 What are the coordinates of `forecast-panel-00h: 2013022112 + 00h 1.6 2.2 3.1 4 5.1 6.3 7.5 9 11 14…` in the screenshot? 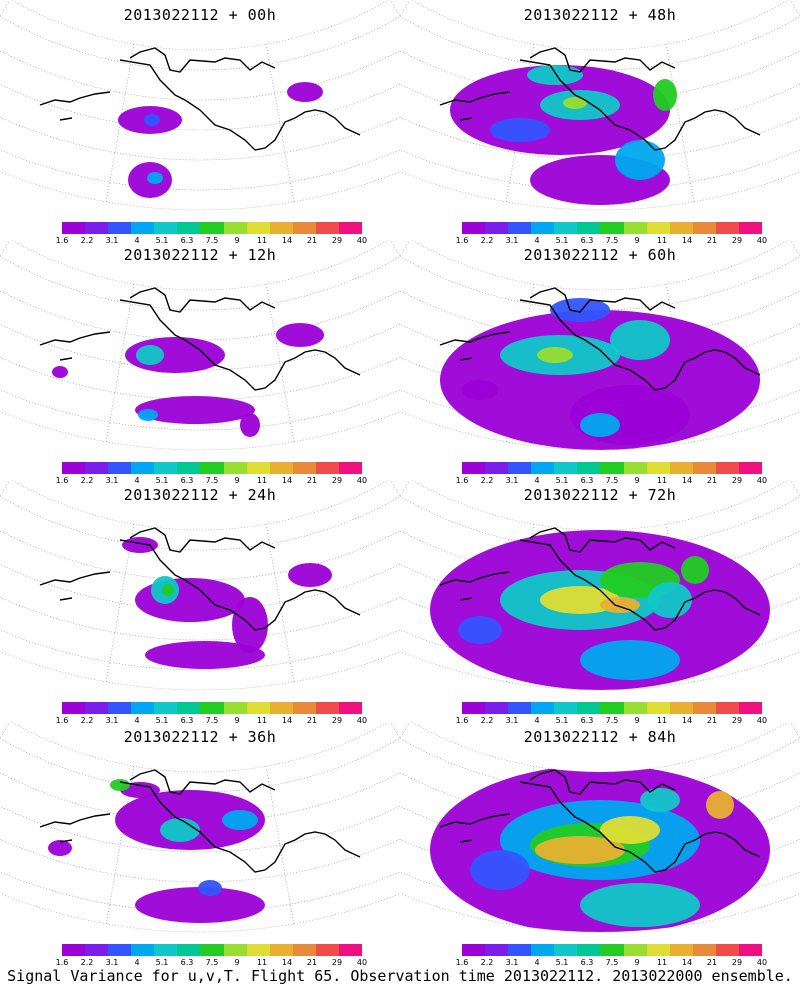 It's located at (200, 122).